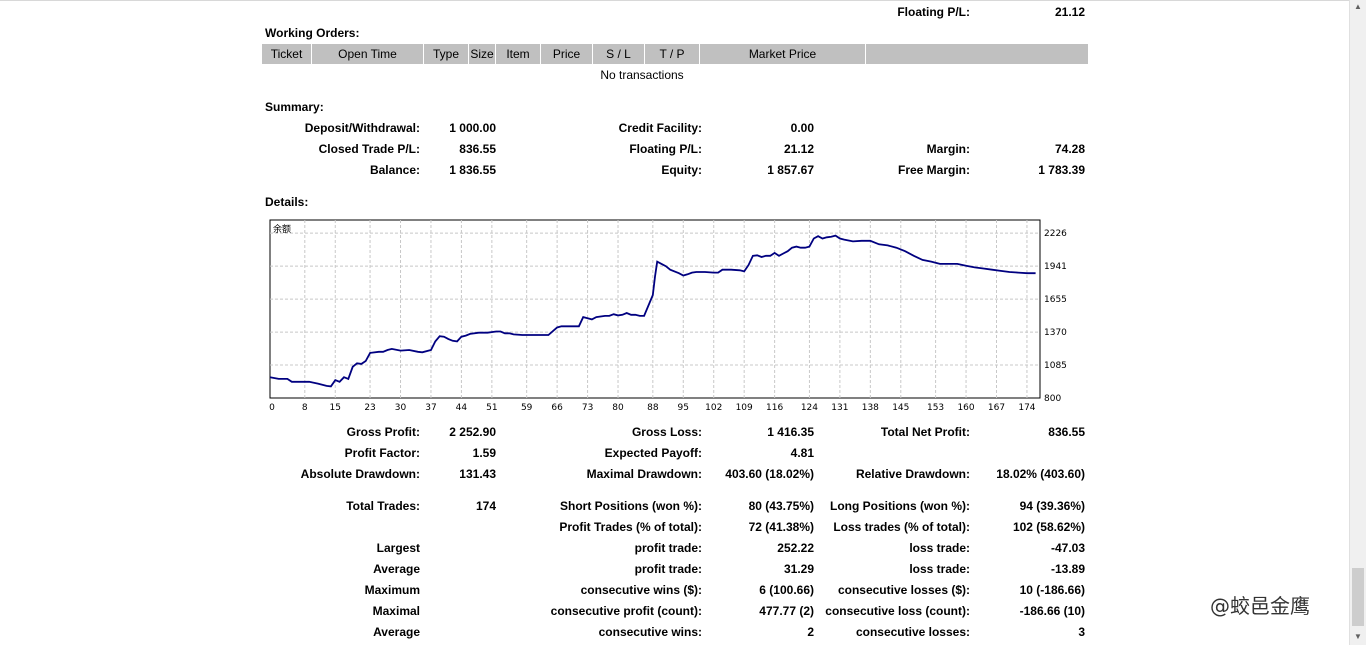  What do you see at coordinates (653, 453) in the screenshot?
I see `expected-payoff-label: Expected Payoff:` at bounding box center [653, 453].